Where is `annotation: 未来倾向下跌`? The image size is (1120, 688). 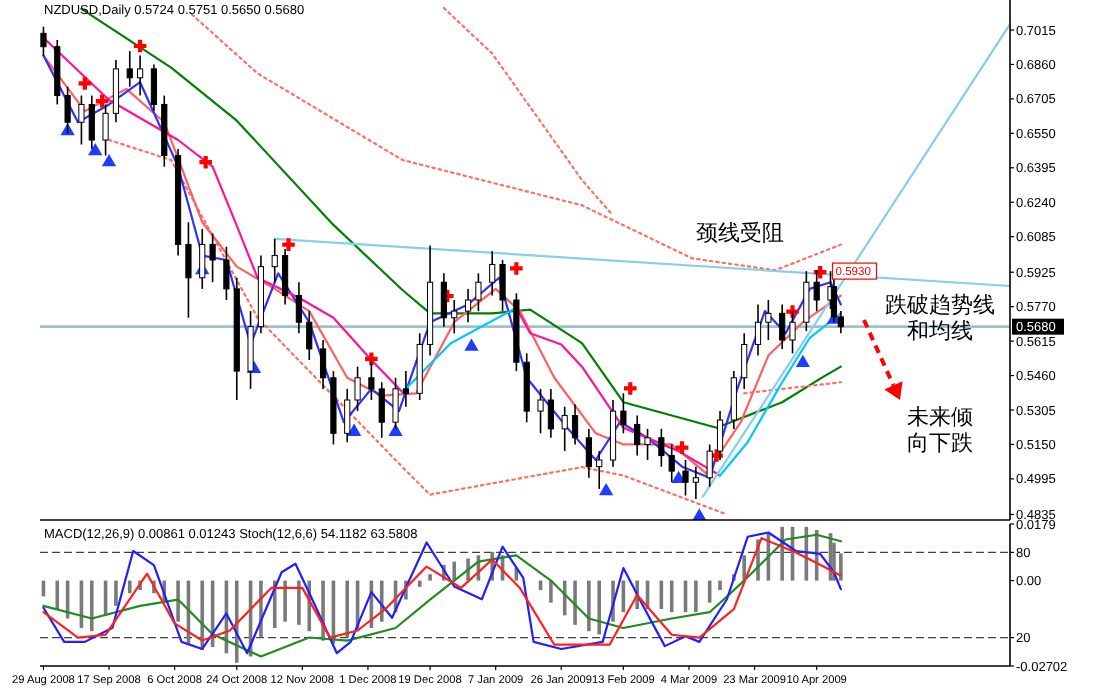 annotation: 未来倾向下跌 is located at coordinates (940, 429).